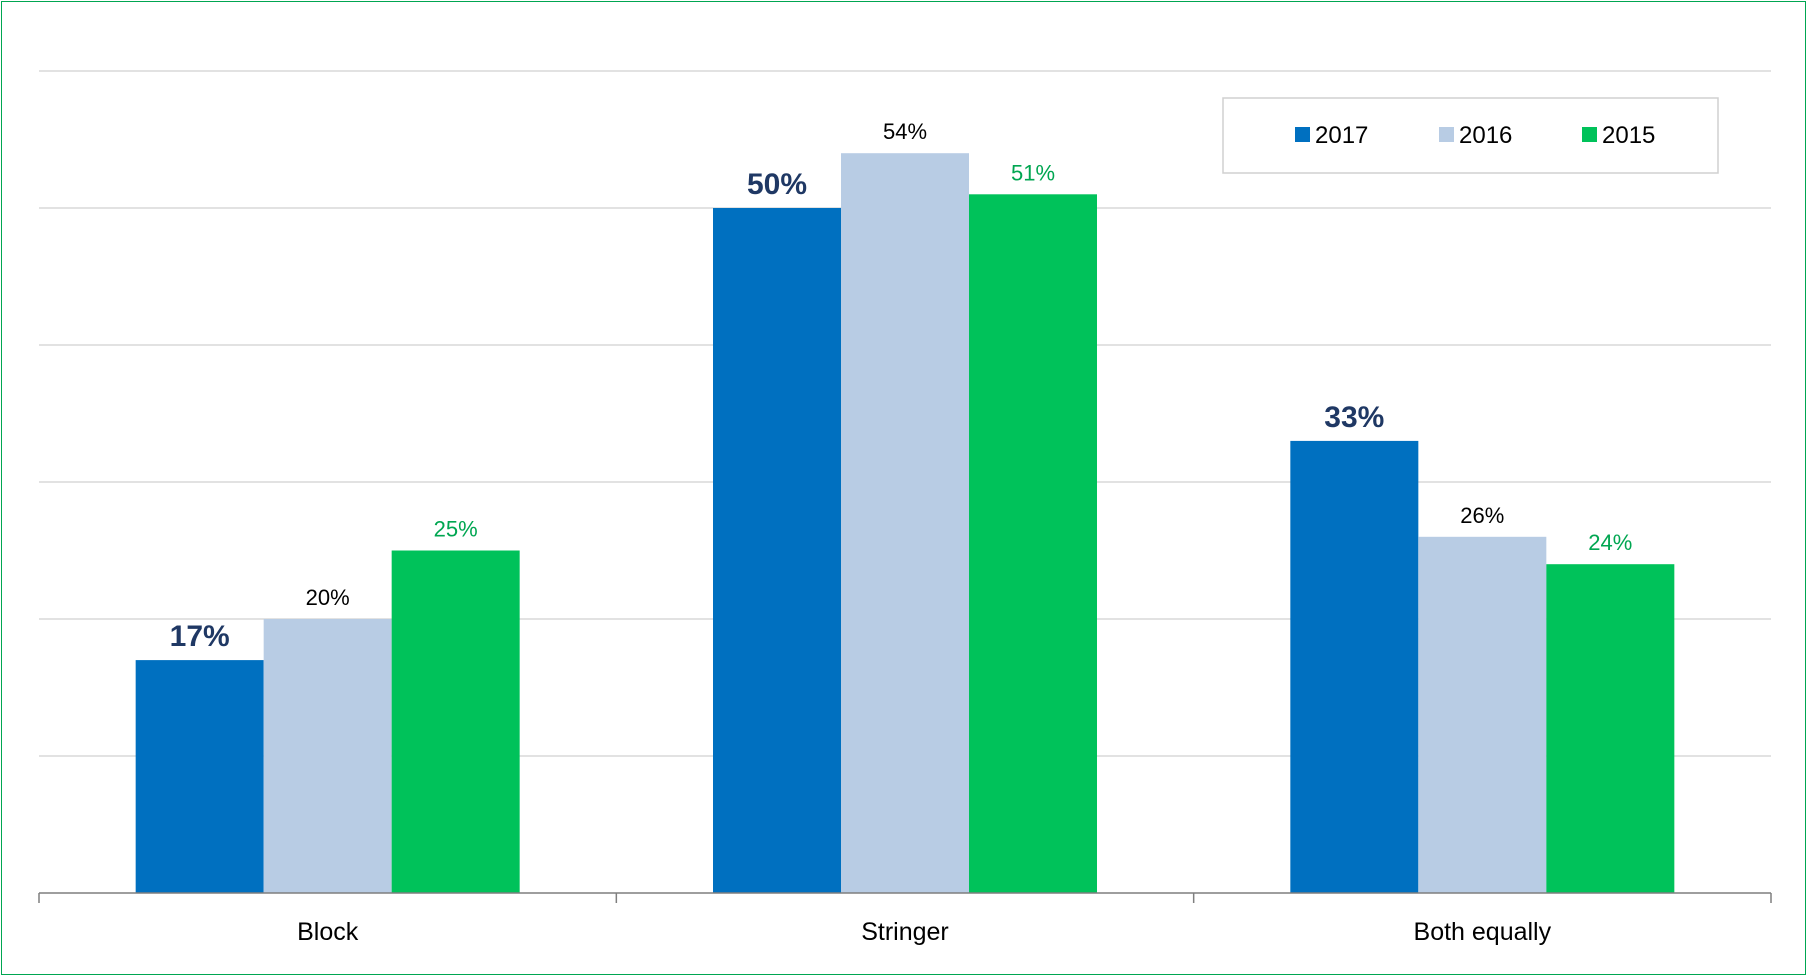 The height and width of the screenshot is (976, 1807). I want to click on data-label-2016-stringer: 54%, so click(905, 131).